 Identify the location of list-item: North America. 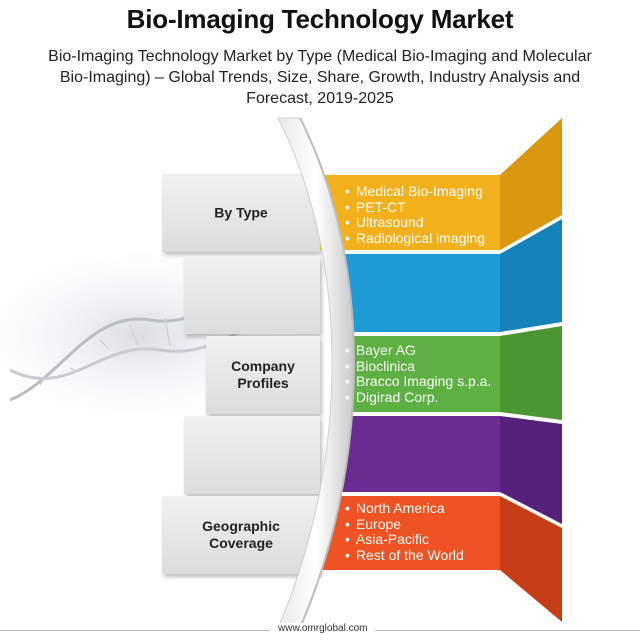
(404, 508).